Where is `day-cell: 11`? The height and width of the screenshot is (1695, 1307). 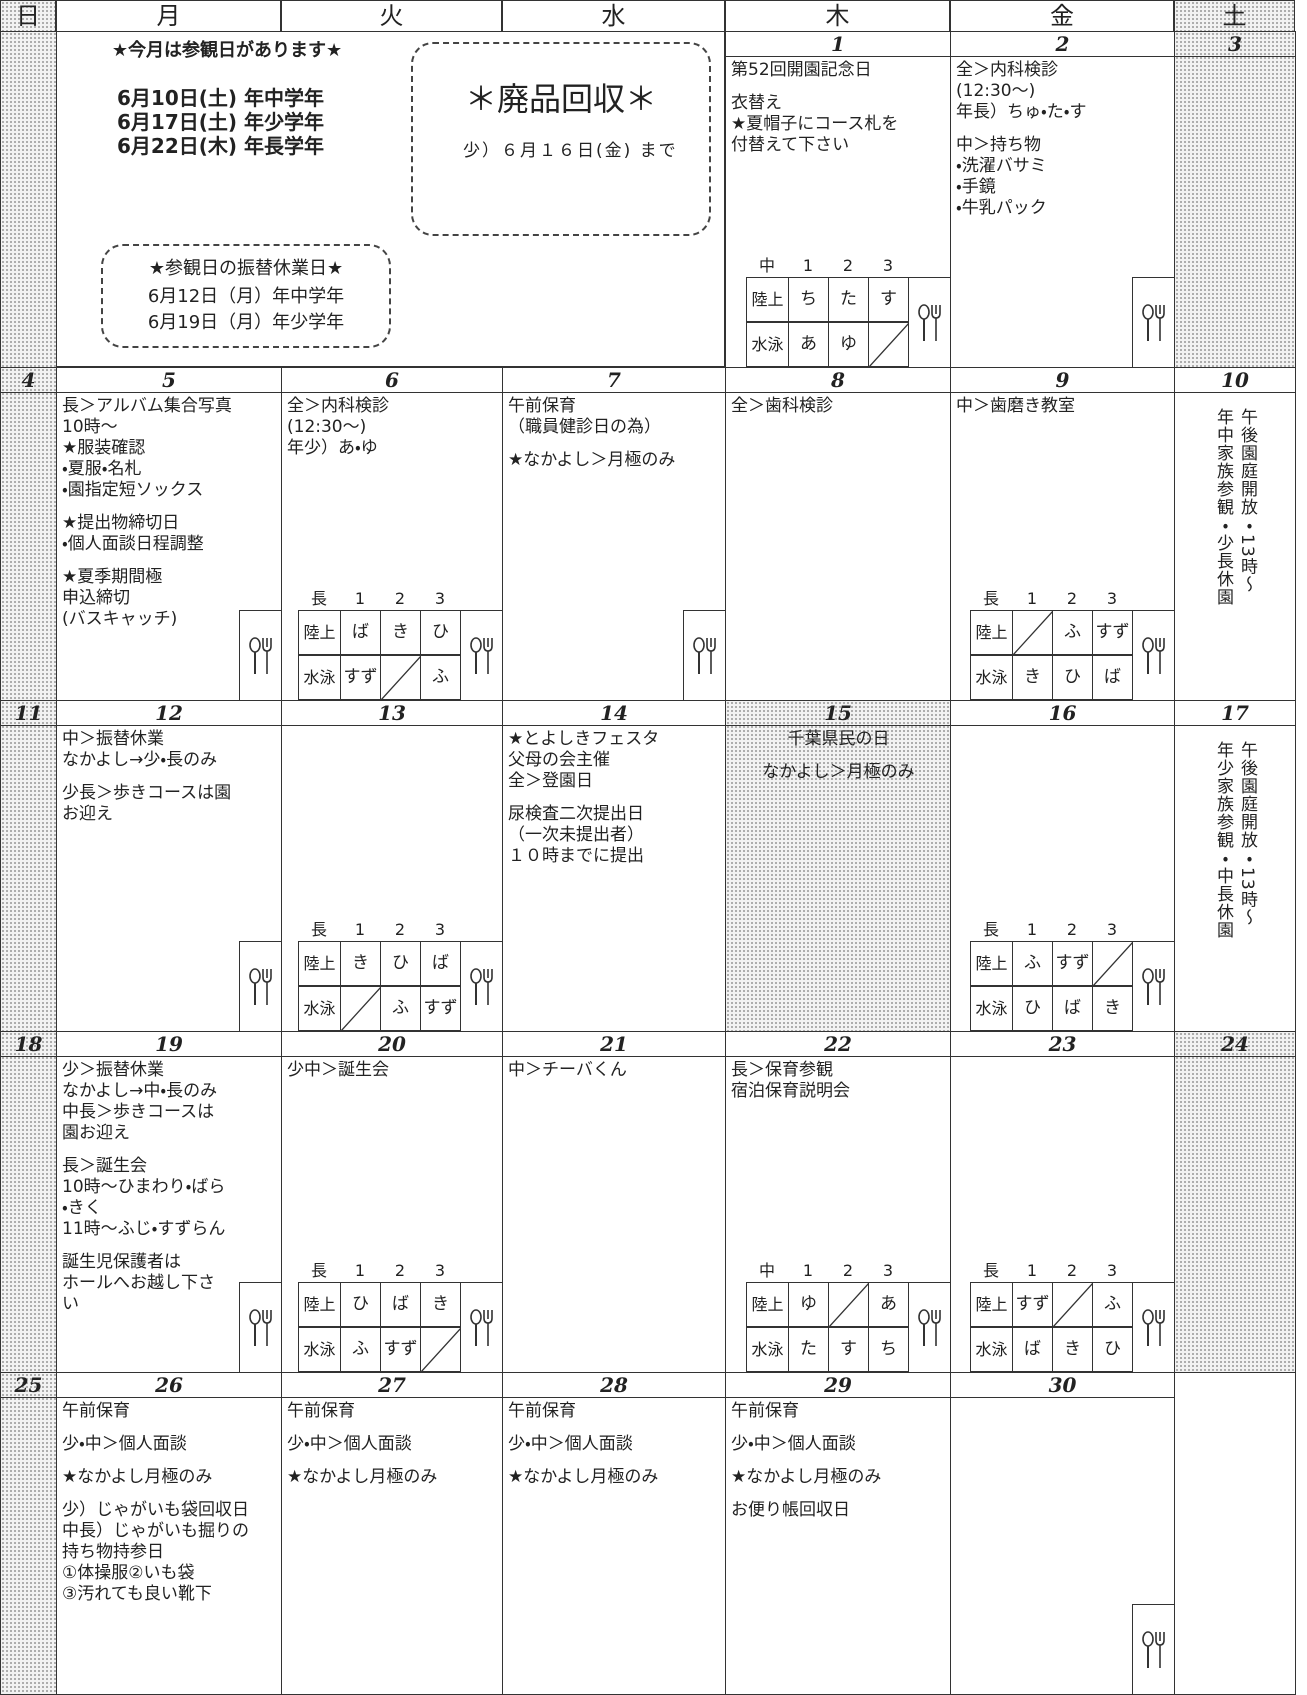
day-cell: 11 is located at coordinates (28, 866).